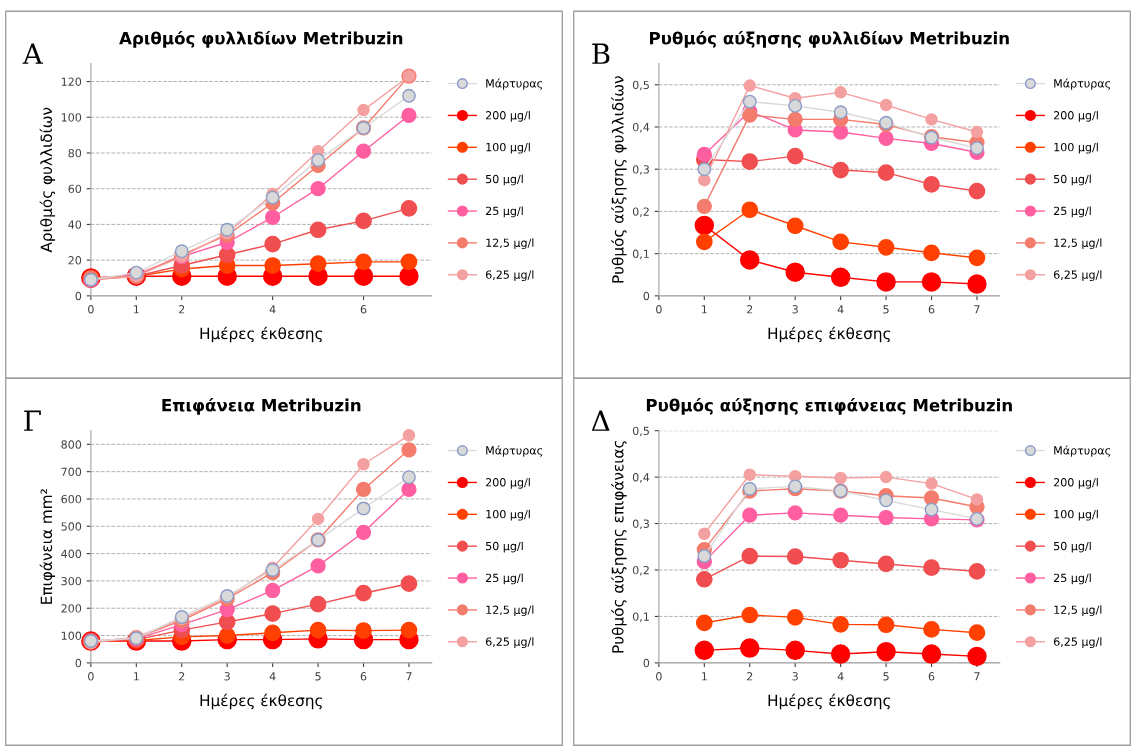 The width and height of the screenshot is (1136, 749). I want to click on y-tick-label: 60, so click(75, 189).